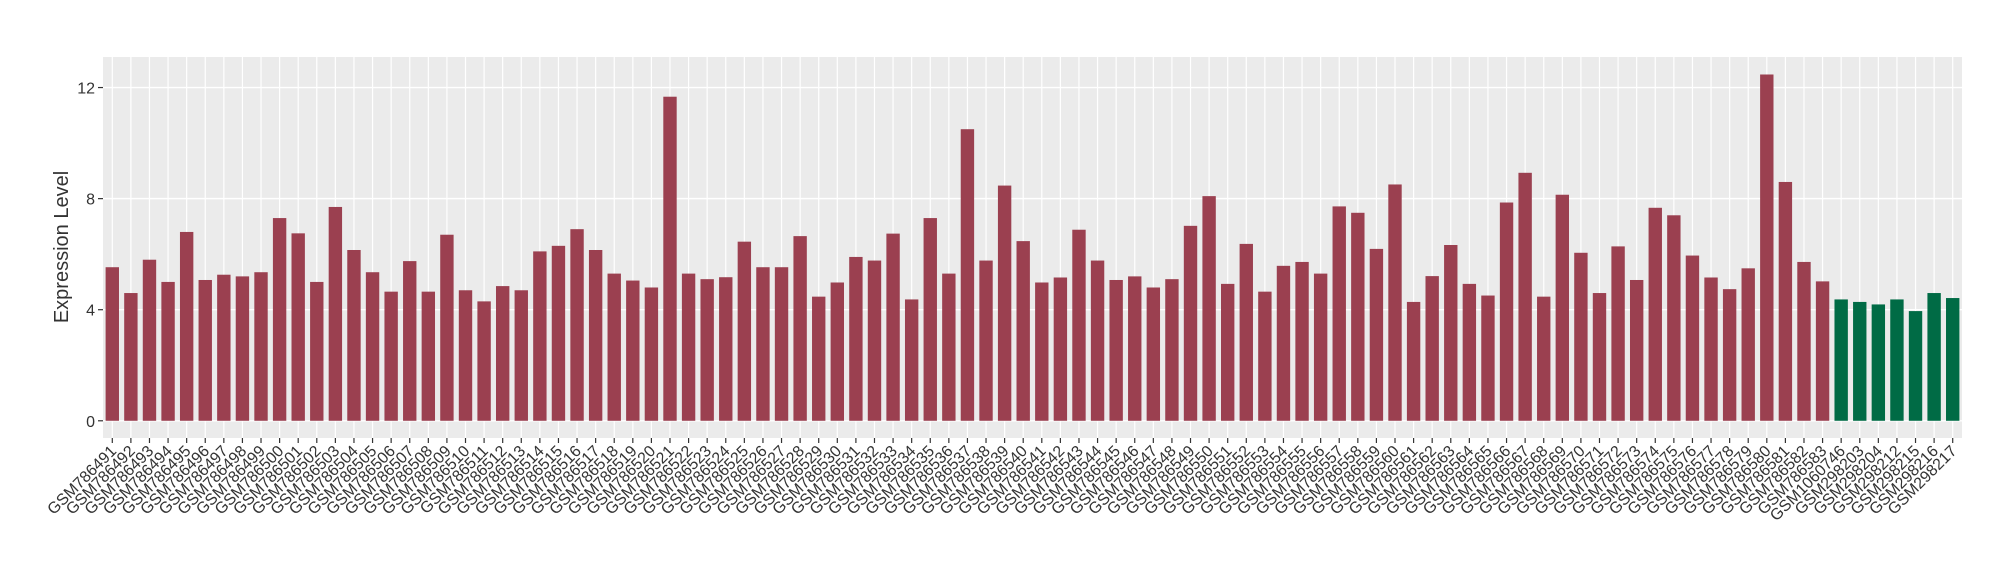 Image resolution: width=2000 pixels, height=585 pixels. I want to click on y-tick-label: 8, so click(90, 200).